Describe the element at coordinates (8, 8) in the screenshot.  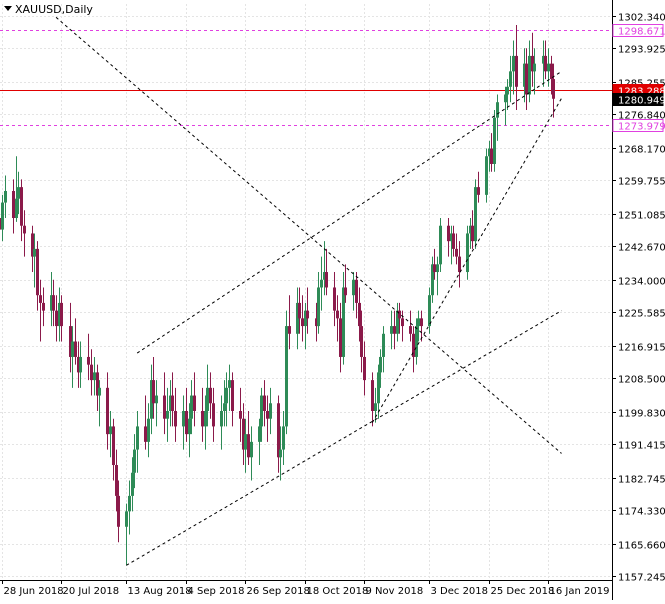
I see `dropdown-triangle-icon` at that location.